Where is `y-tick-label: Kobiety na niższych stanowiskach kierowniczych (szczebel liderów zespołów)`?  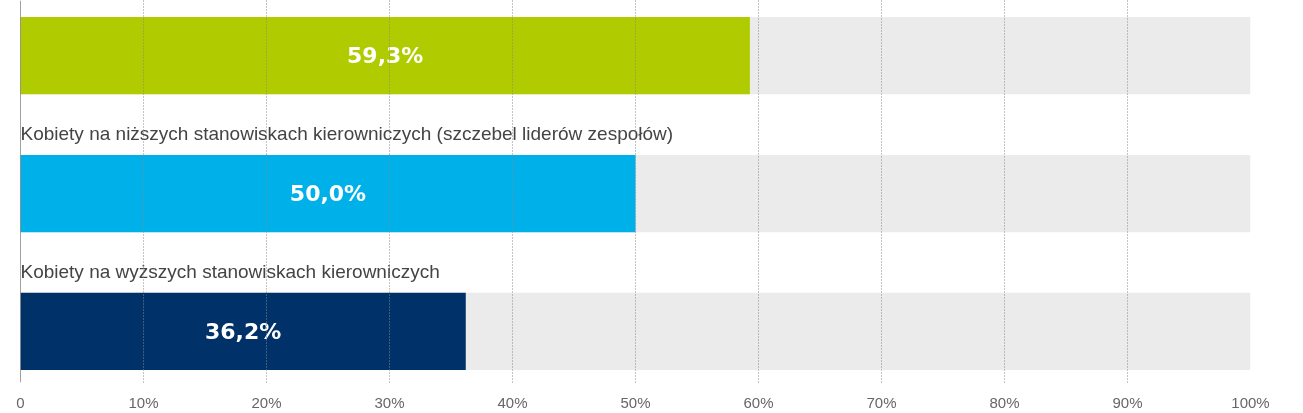 y-tick-label: Kobiety na niższych stanowiskach kierowniczych (szczebel liderów zespołów) is located at coordinates (347, 133).